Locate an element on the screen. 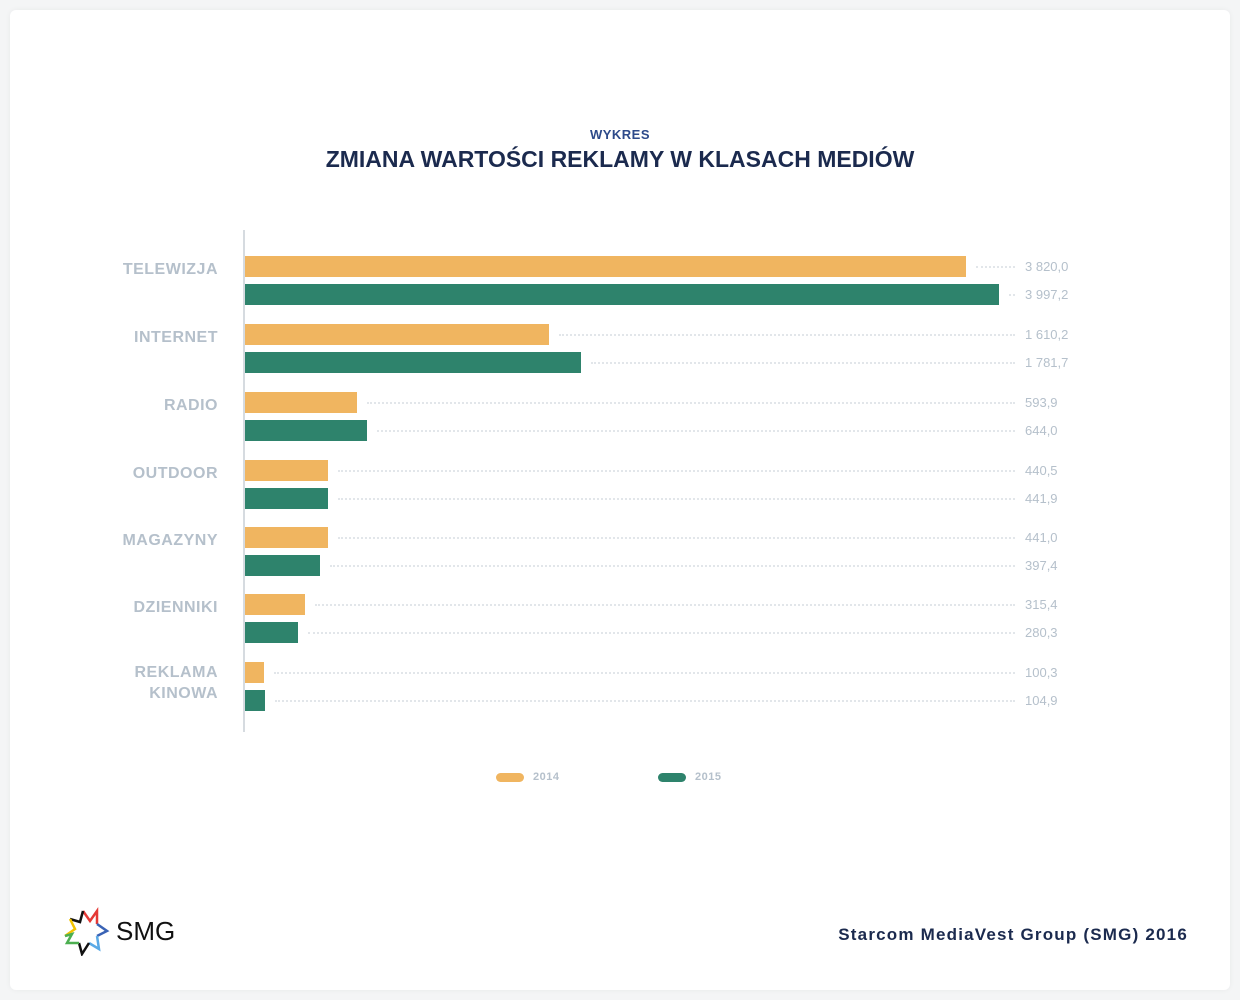 The width and height of the screenshot is (1240, 1000). category-label-line: OUTDOOR is located at coordinates (175, 473).